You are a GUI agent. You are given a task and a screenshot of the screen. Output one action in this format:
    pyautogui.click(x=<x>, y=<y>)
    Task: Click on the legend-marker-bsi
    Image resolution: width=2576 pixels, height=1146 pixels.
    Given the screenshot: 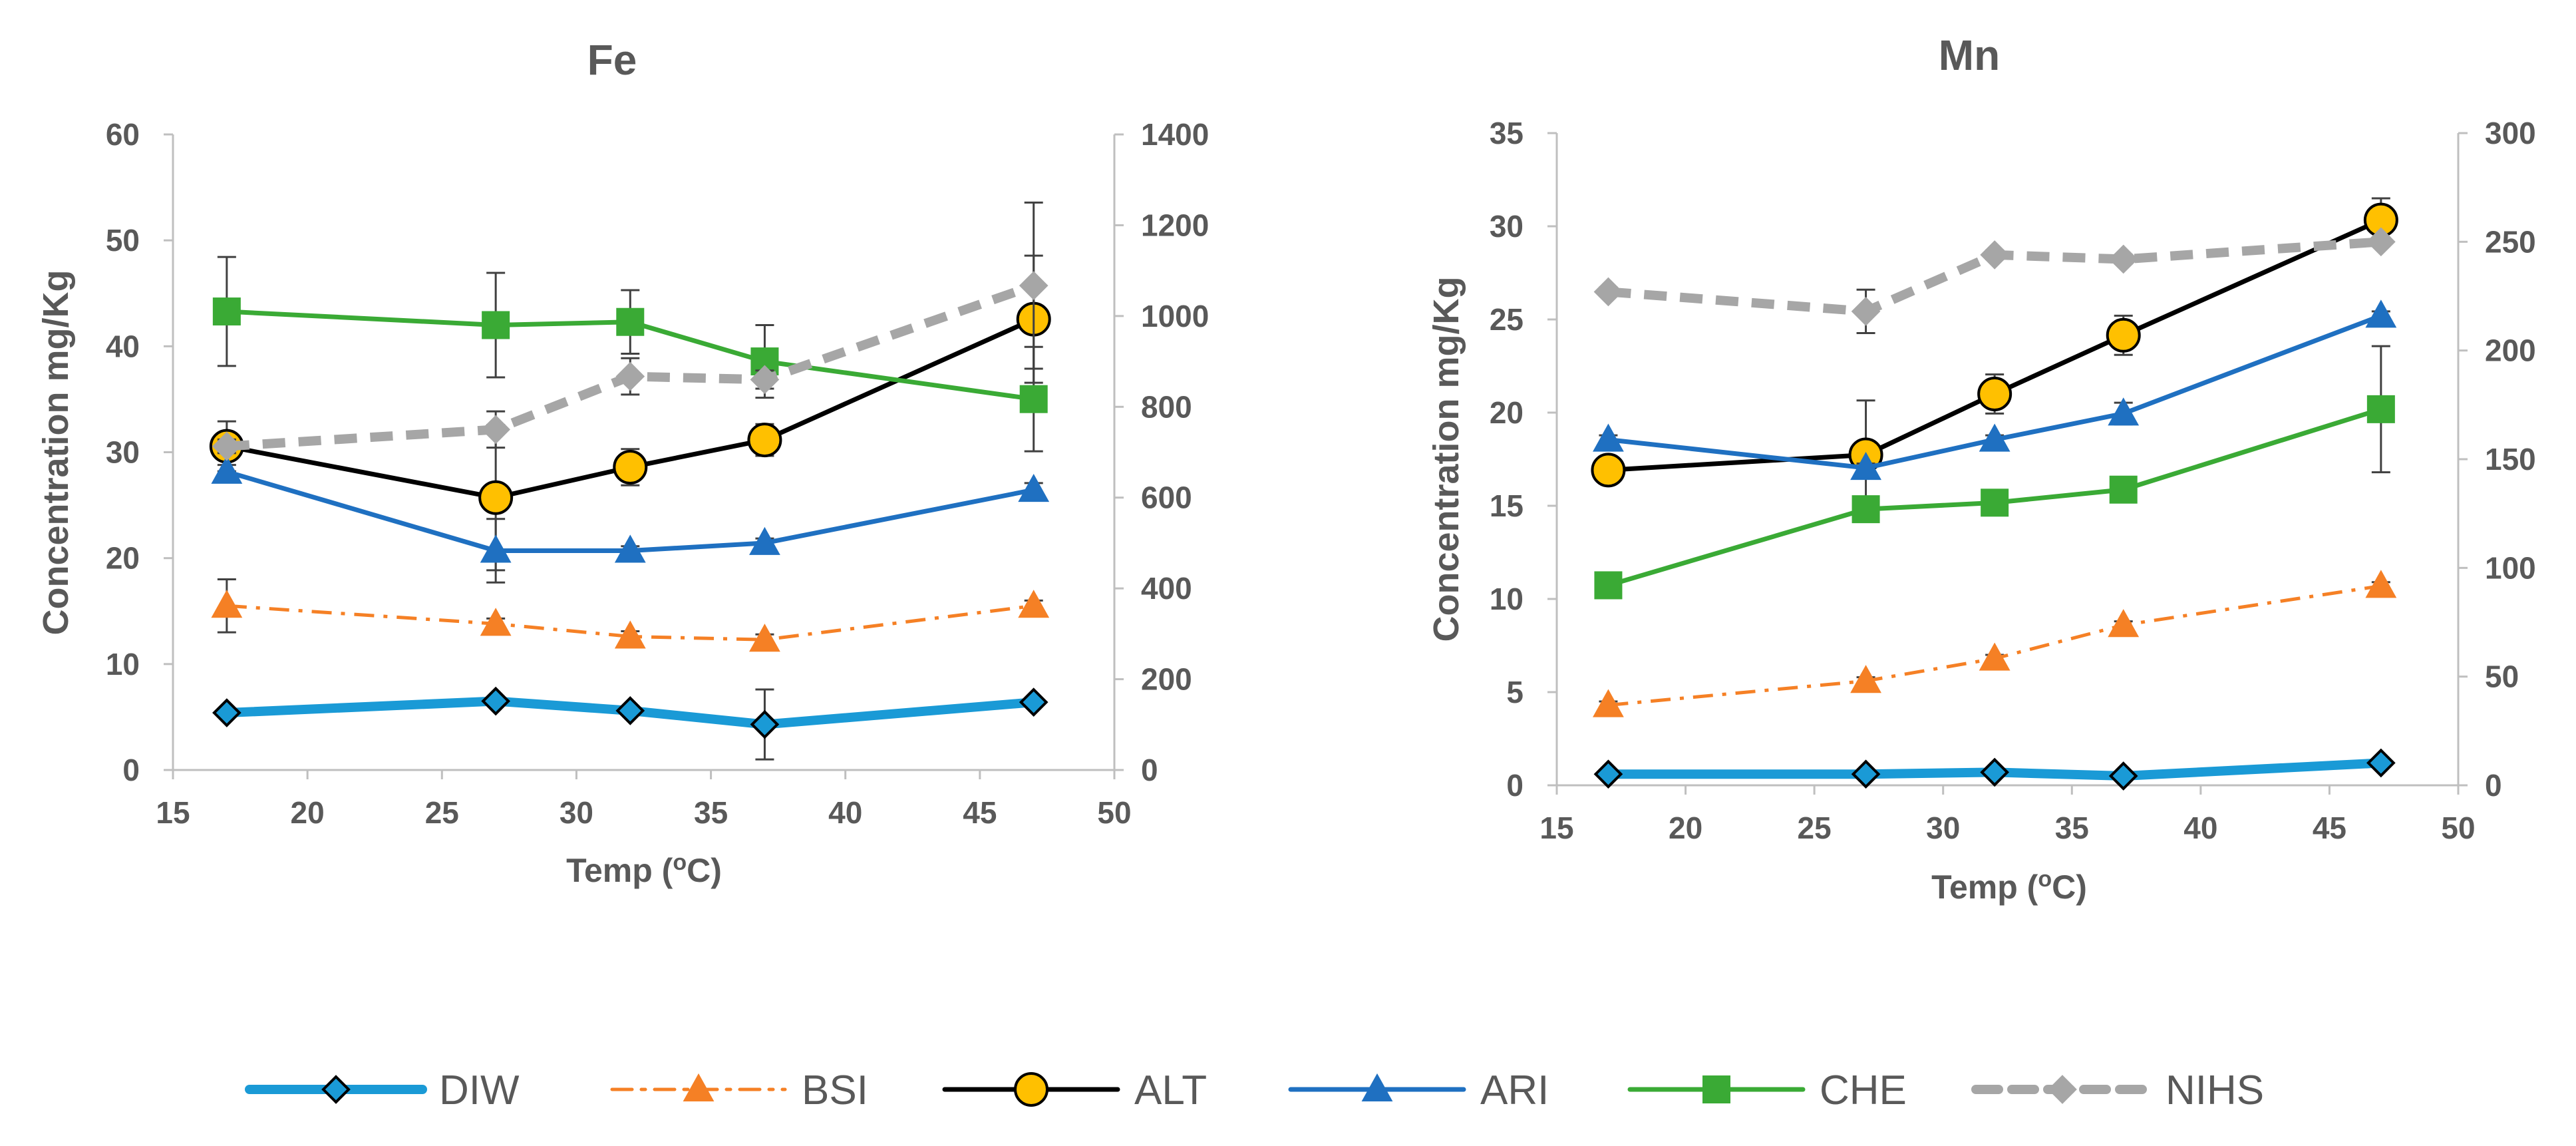 What is the action you would take?
    pyautogui.click(x=699, y=1087)
    